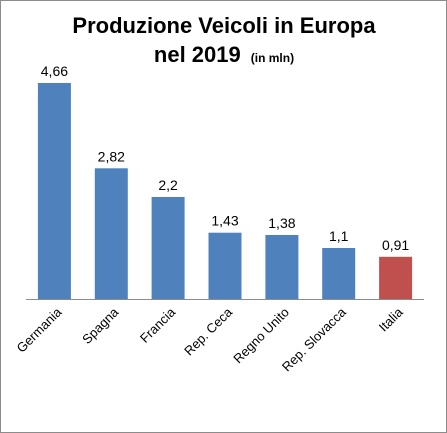 The image size is (447, 433). What do you see at coordinates (111, 233) in the screenshot?
I see `bar-spagna` at bounding box center [111, 233].